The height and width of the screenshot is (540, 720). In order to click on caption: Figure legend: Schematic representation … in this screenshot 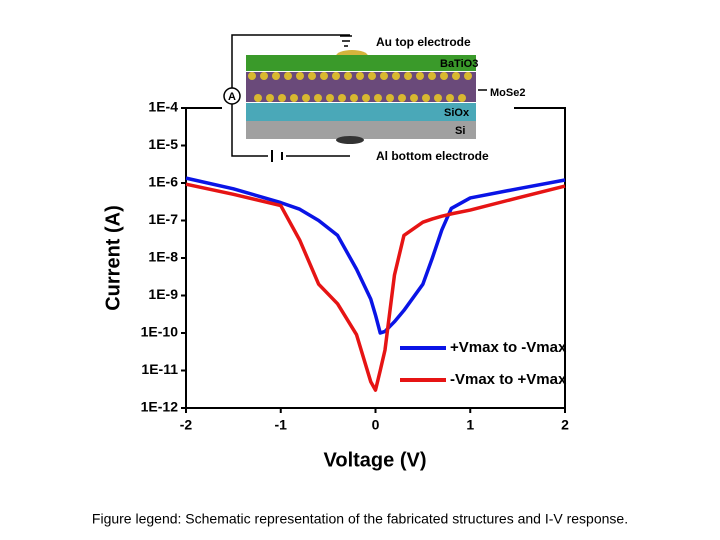, I will do `click(360, 519)`.